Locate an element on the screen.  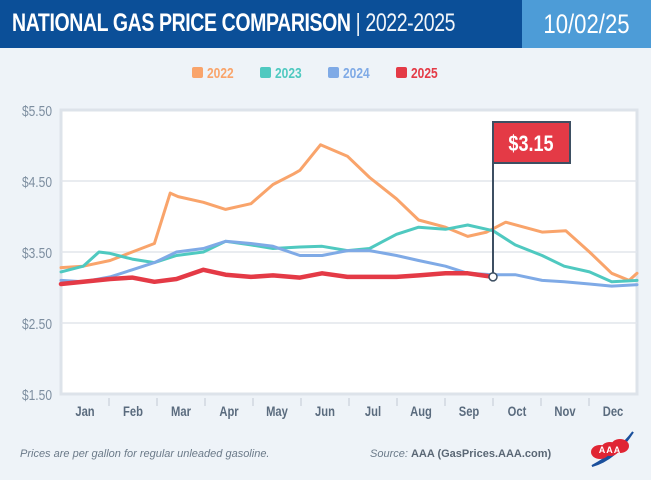
date-label: 10/02/25 is located at coordinates (586, 24).